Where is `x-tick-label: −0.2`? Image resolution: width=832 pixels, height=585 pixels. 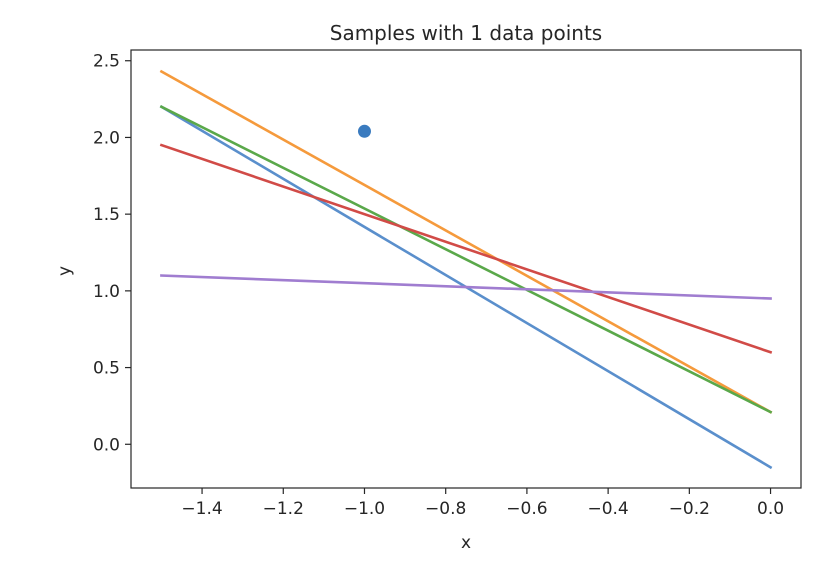 x-tick-label: −0.2 is located at coordinates (689, 509).